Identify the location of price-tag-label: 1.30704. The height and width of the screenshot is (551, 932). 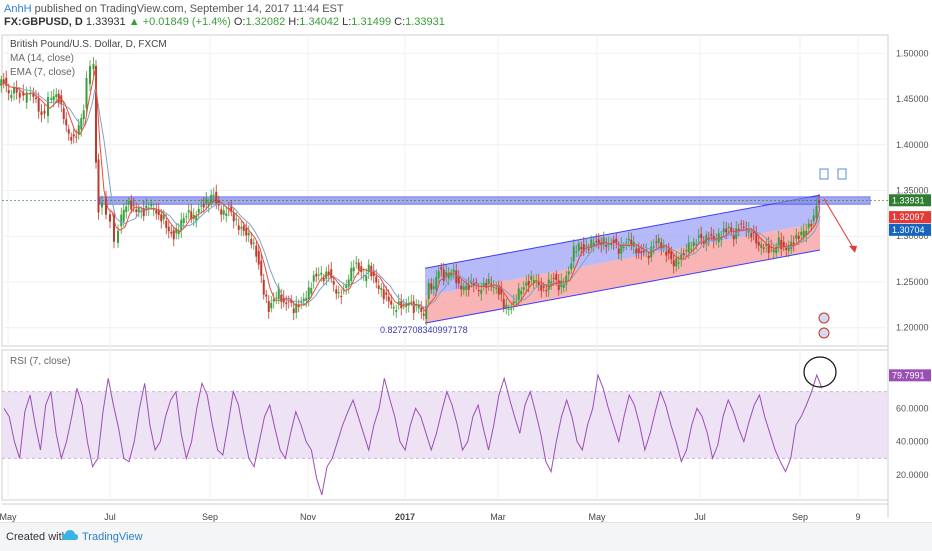
(908, 230).